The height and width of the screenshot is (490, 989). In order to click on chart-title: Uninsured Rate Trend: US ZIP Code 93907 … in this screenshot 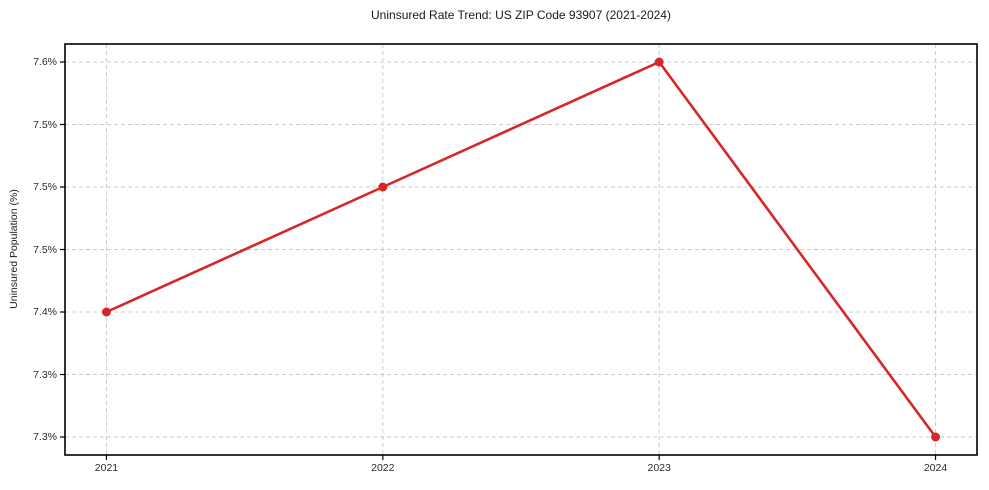, I will do `click(521, 15)`.